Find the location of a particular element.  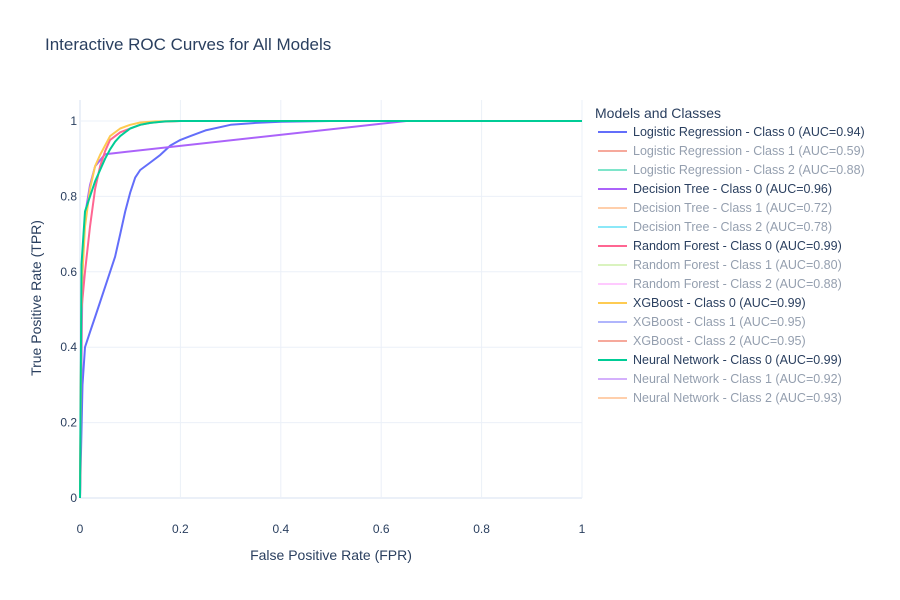

legend-item: Neural Network - Class 2 (AUC=0.93) is located at coordinates (720, 398).